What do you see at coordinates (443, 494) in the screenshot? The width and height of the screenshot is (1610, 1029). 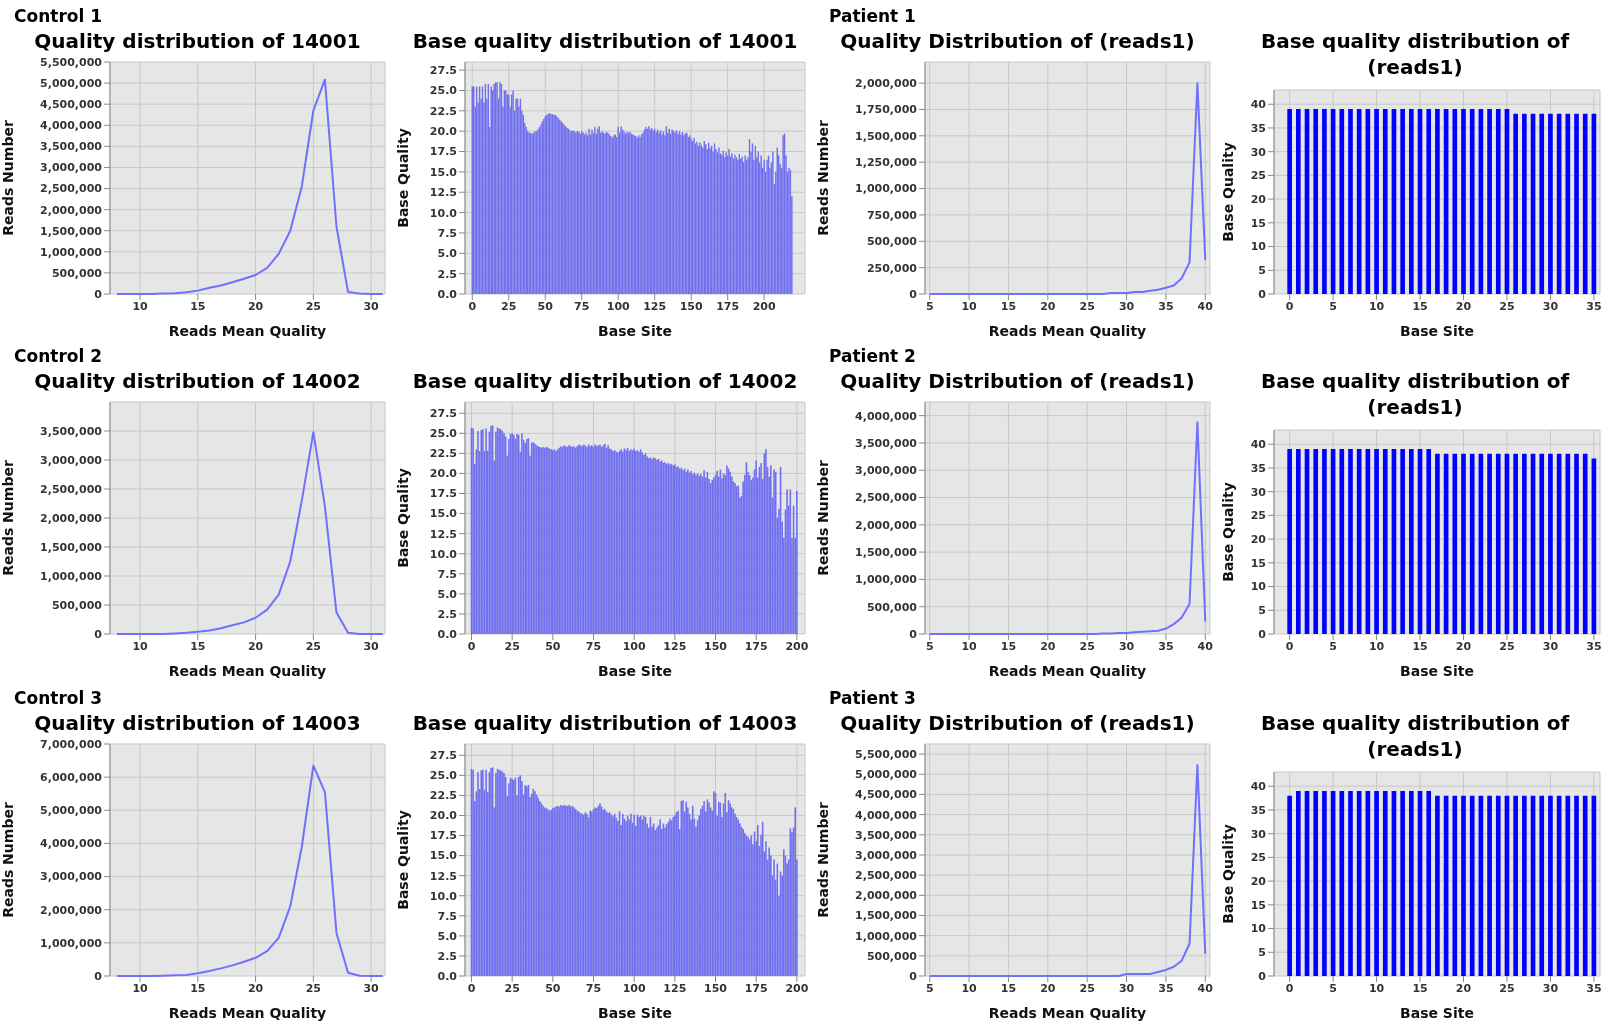 I see `y-tick-label: 17.5` at bounding box center [443, 494].